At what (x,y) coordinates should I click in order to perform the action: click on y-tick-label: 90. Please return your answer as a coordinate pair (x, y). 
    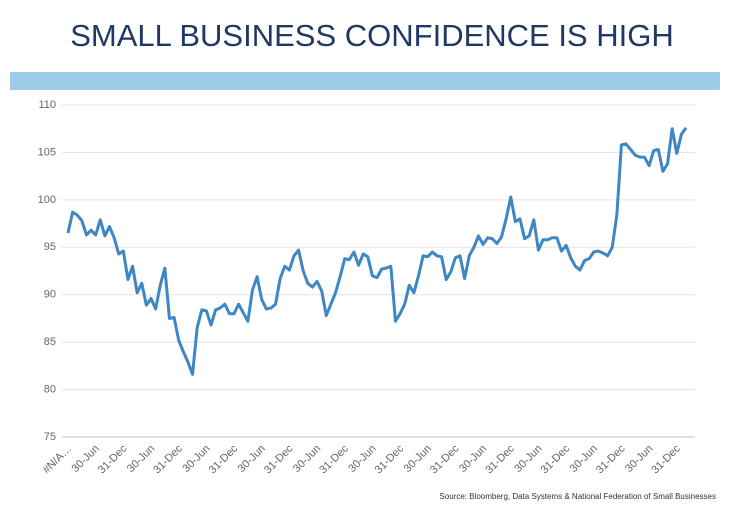
    Looking at the image, I should click on (50, 295).